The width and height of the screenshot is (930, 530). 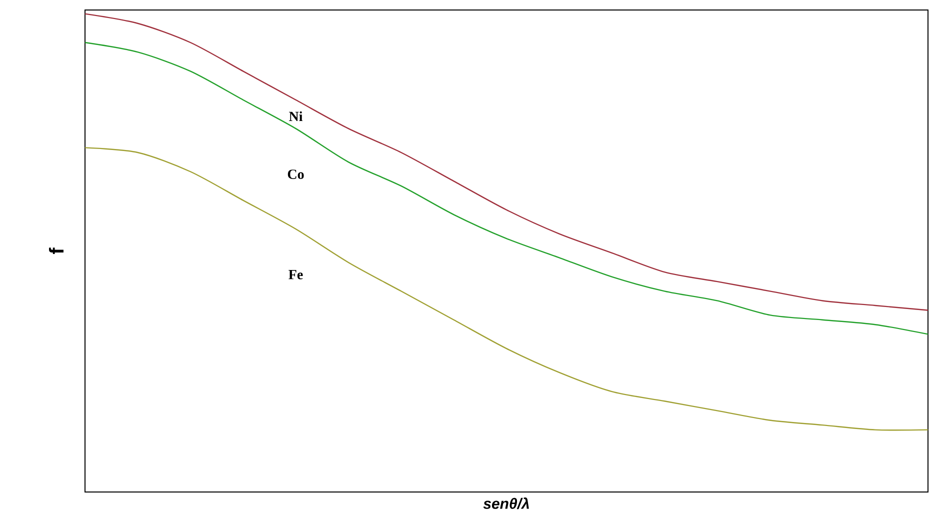 I want to click on x-axis-title: senθ/λ, so click(x=506, y=504).